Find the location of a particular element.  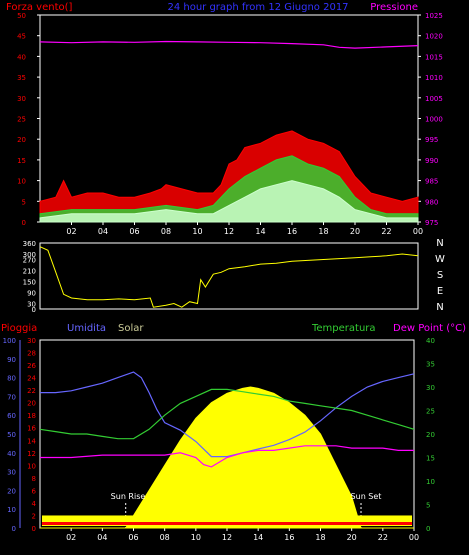

humidity-ytick-label: 30 is located at coordinates (11, 473).